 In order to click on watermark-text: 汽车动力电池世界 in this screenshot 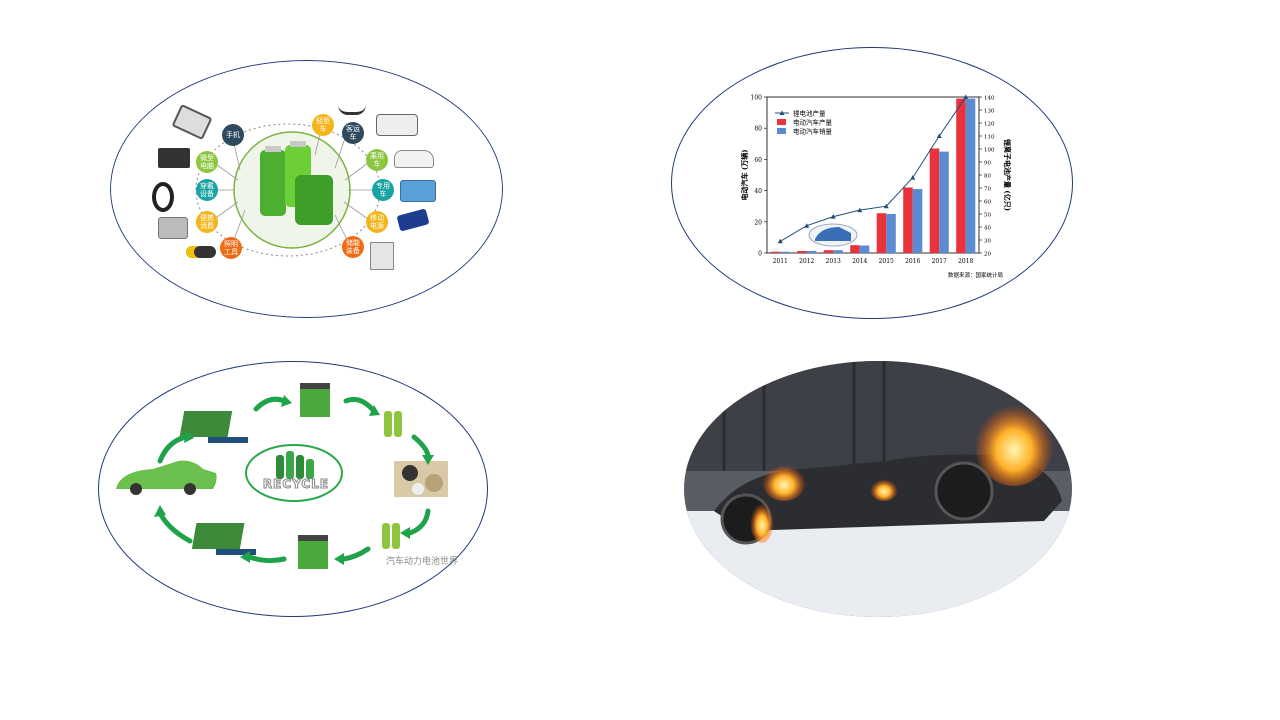, I will do `click(422, 562)`.